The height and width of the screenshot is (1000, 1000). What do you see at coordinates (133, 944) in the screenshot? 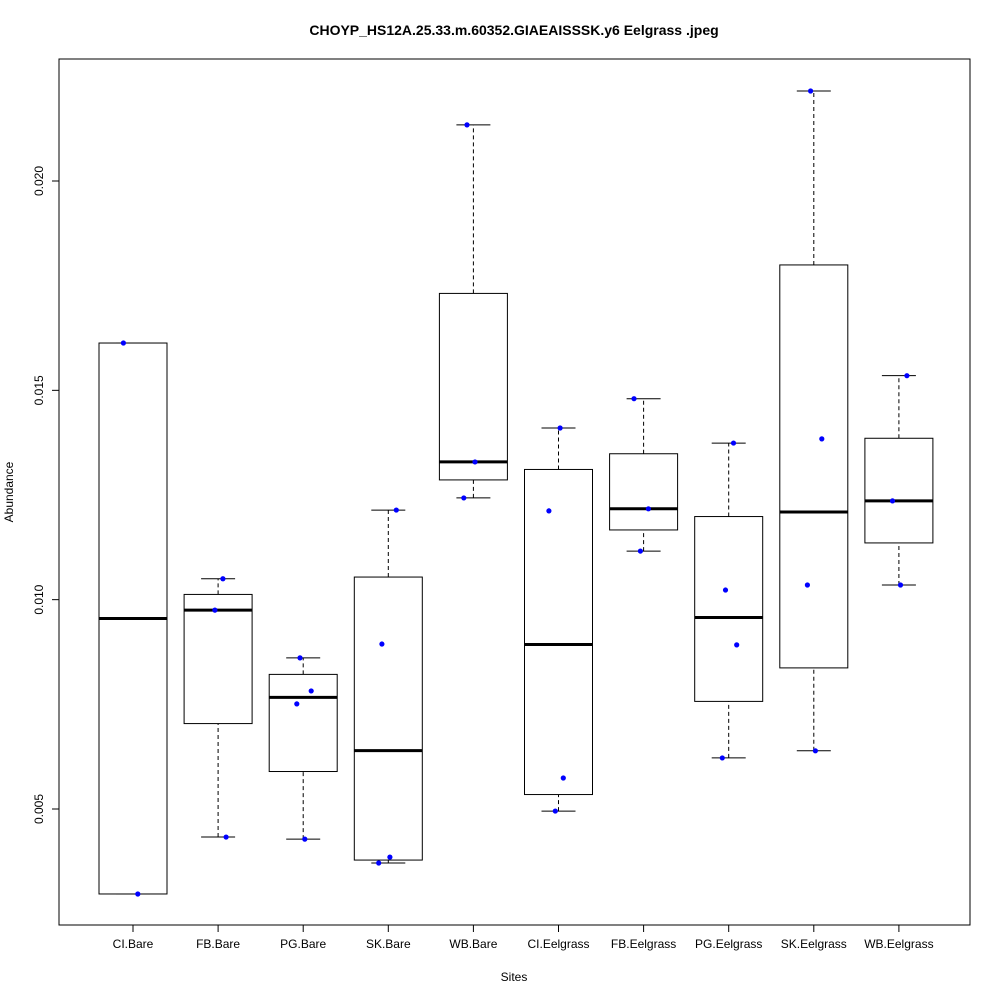
I see `x-tick-label: CI.Bare` at bounding box center [133, 944].